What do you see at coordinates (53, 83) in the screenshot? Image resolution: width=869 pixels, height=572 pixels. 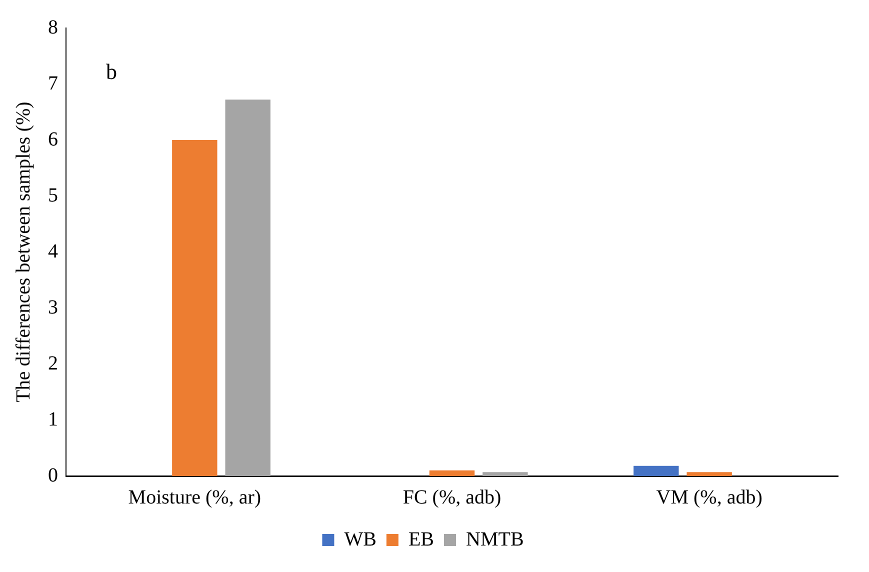 I see `y-tick-label: 7` at bounding box center [53, 83].